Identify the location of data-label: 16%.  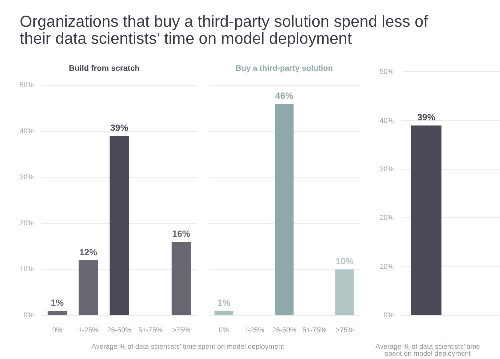
(181, 233).